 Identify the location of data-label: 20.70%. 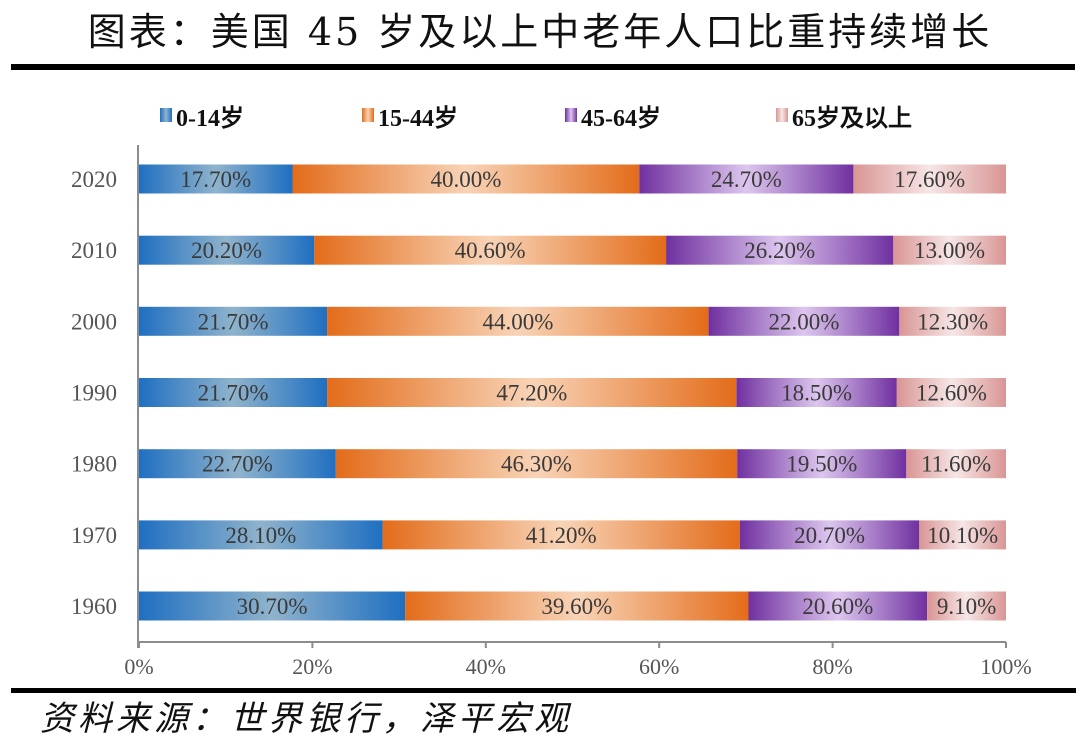
(829, 535).